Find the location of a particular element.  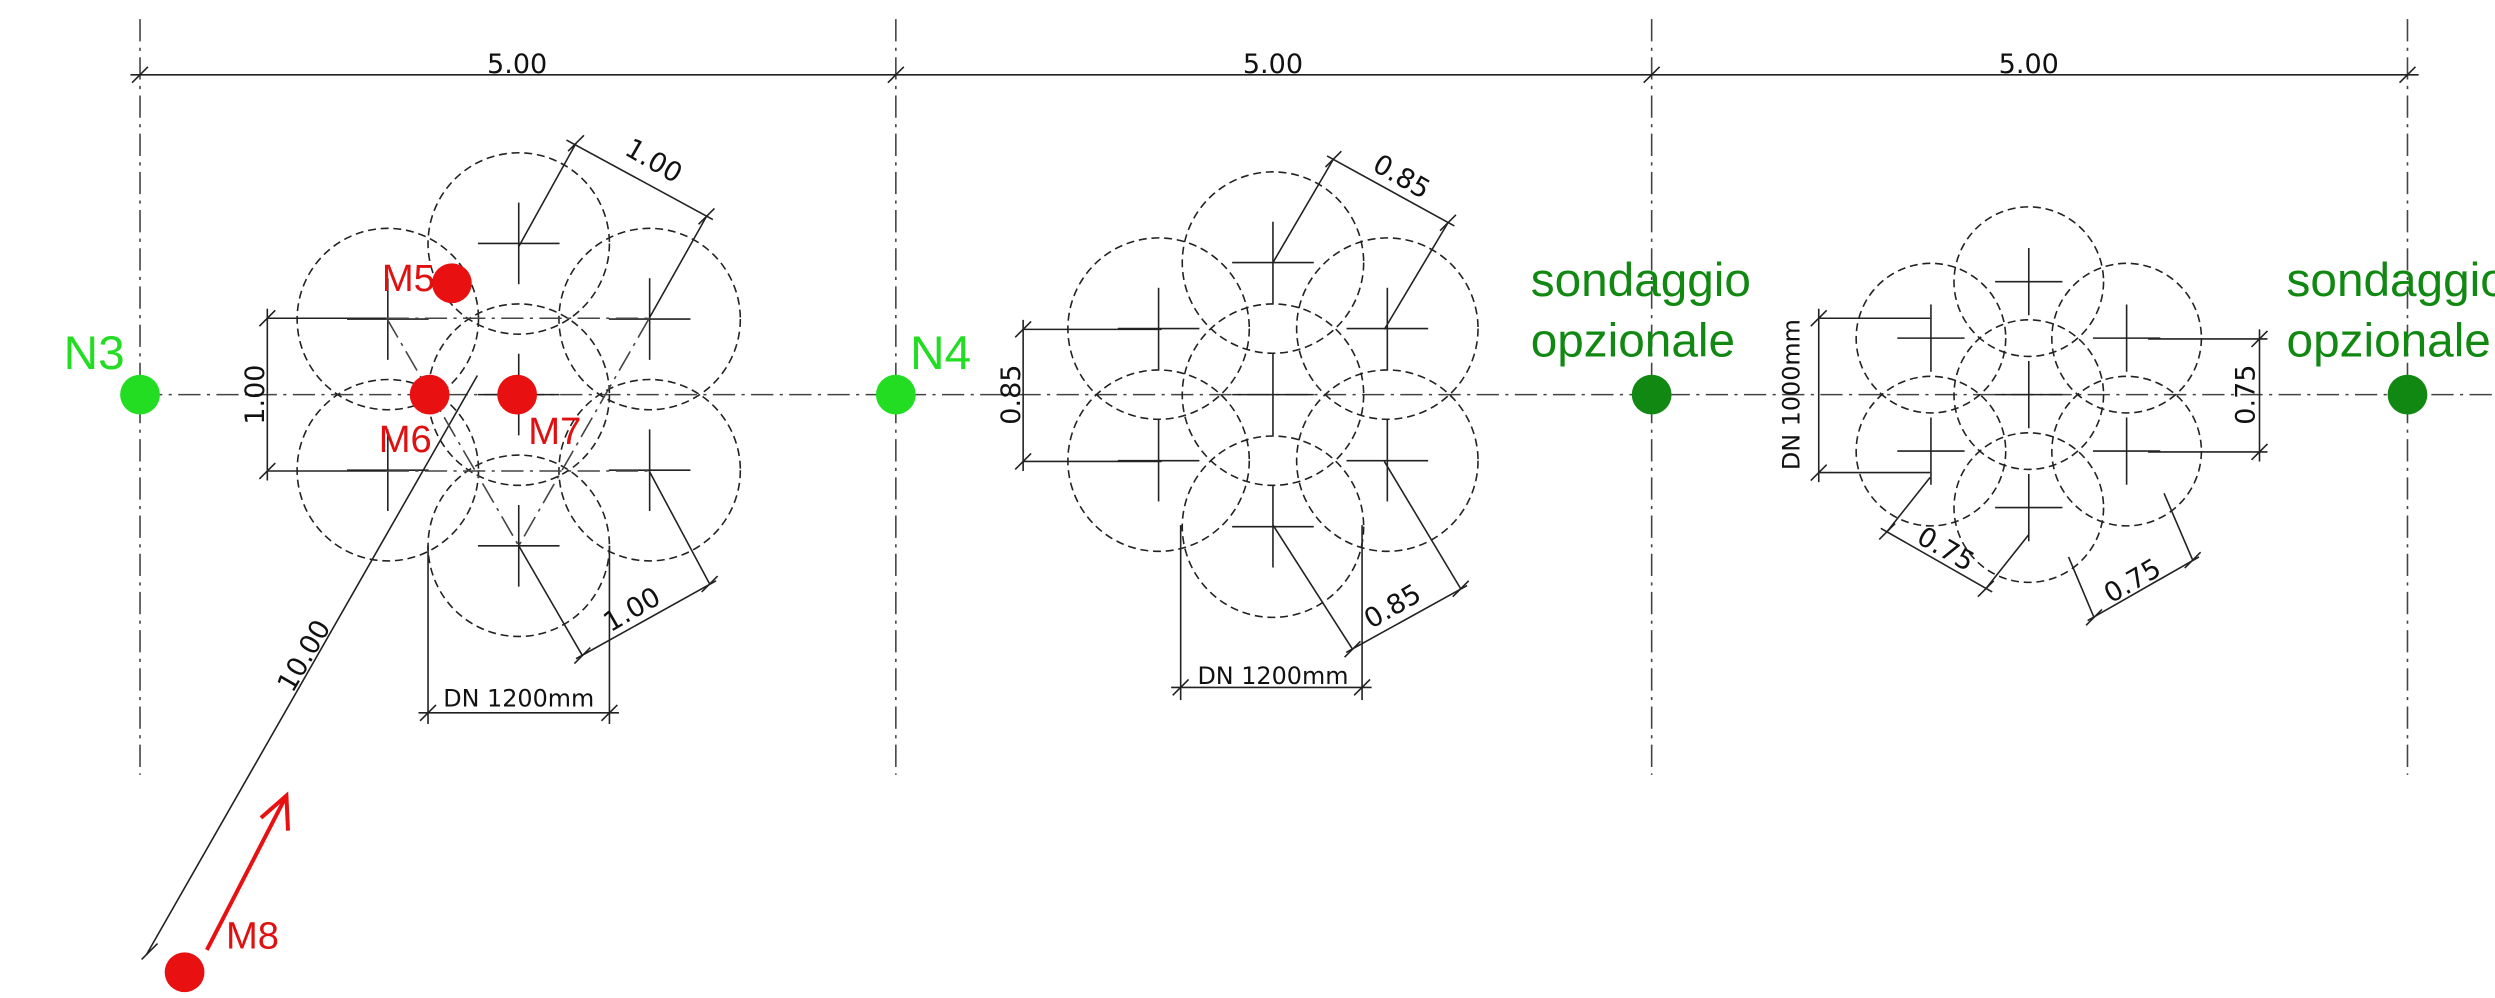

arrow is located at coordinates (247, 872).